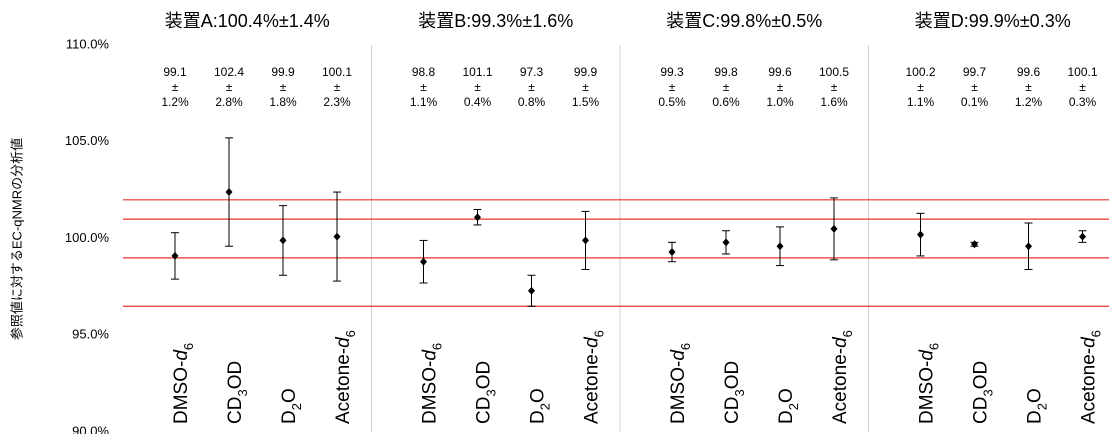  Describe the element at coordinates (88, 43) in the screenshot. I see `y-tick-label: 110.0%` at that location.